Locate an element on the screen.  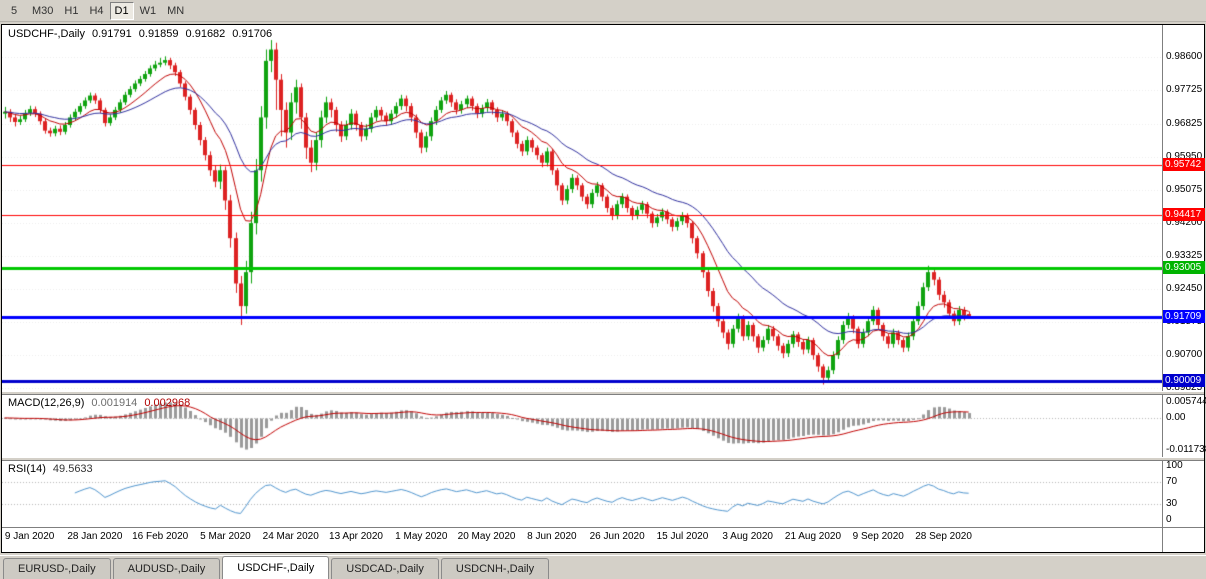
pane-border is located at coordinates (603, 527).